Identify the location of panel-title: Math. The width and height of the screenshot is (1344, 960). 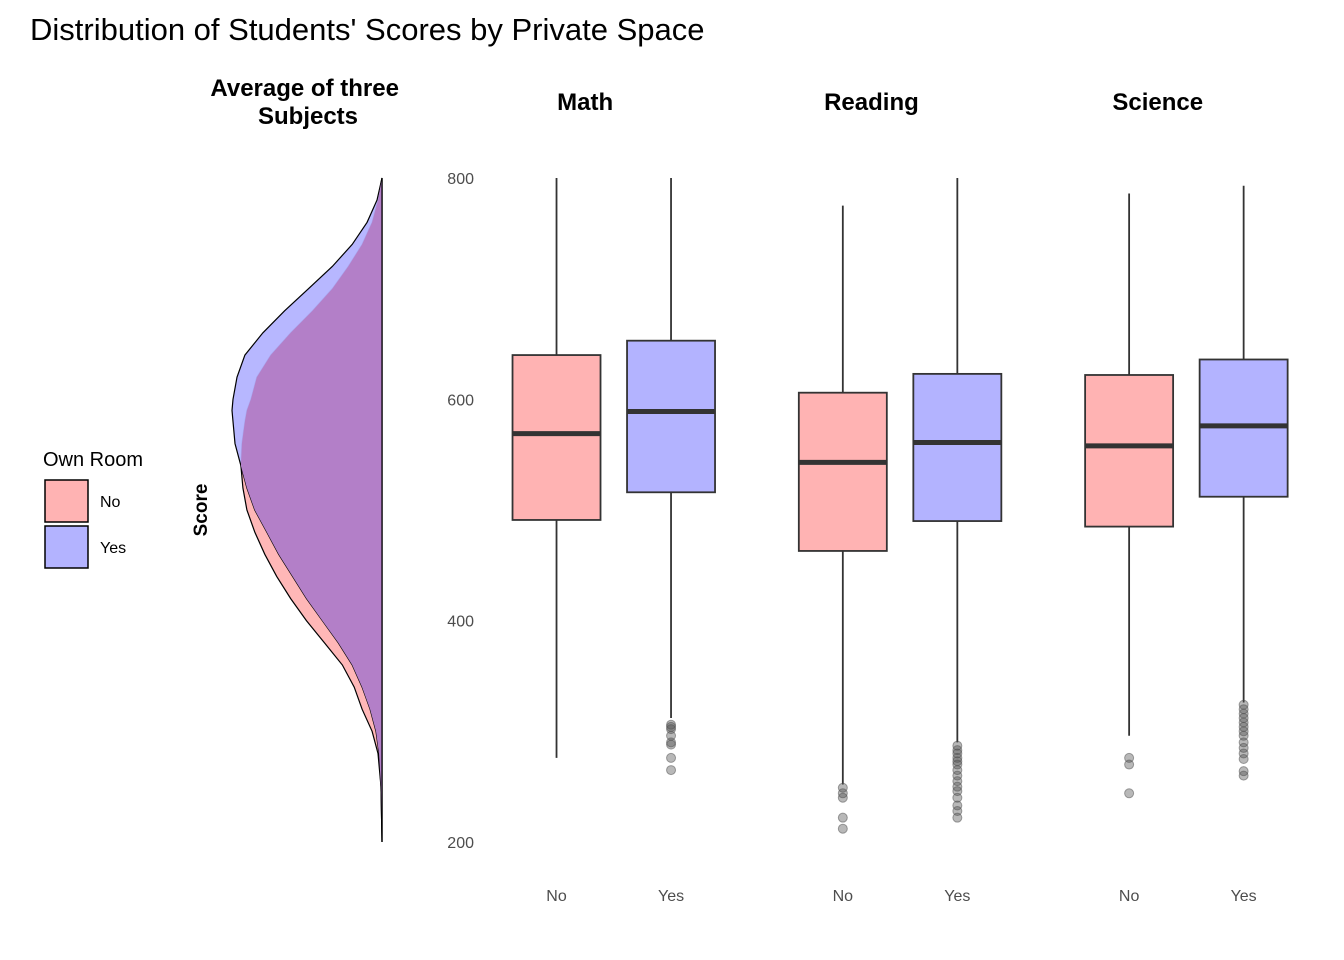
(585, 102).